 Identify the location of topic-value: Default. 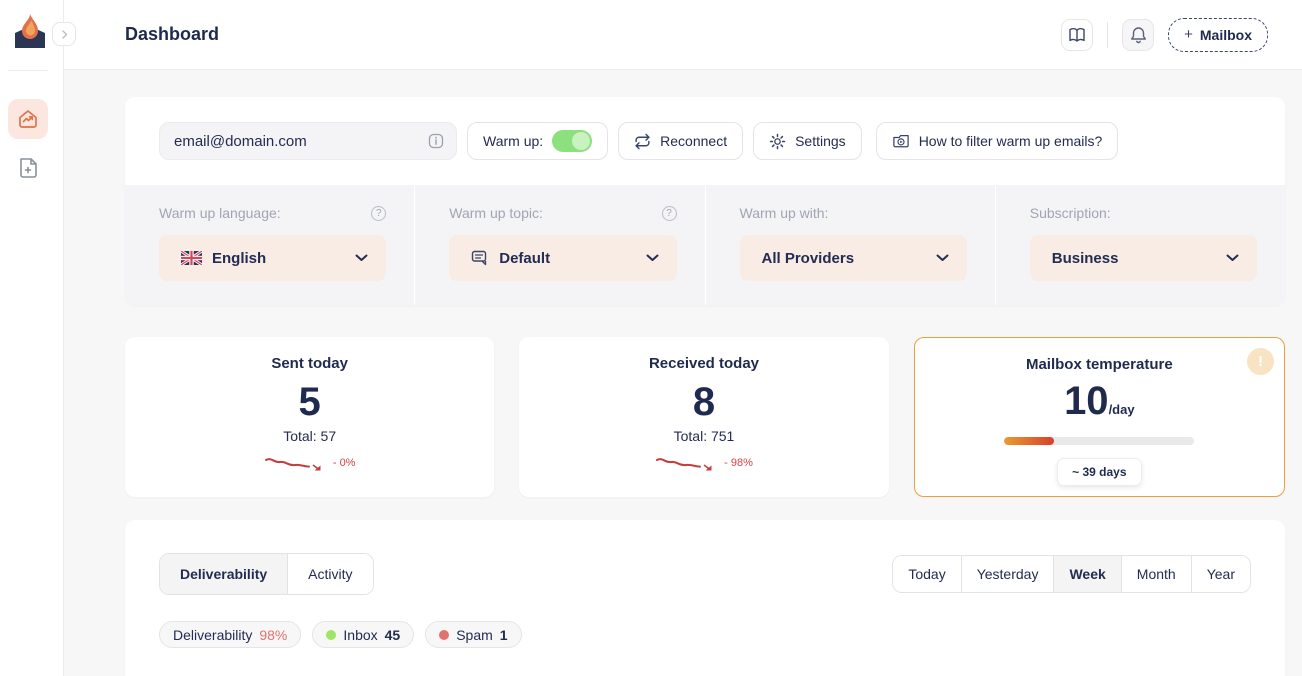
(525, 258).